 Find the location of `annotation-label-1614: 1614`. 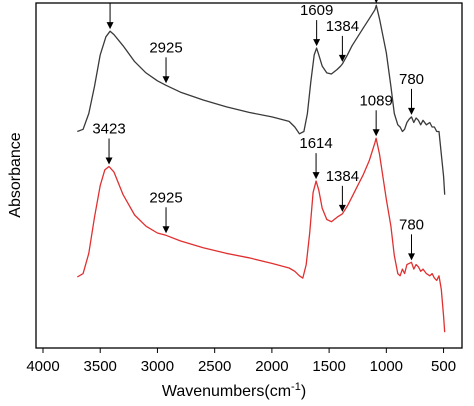

annotation-label-1614: 1614 is located at coordinates (315, 143).